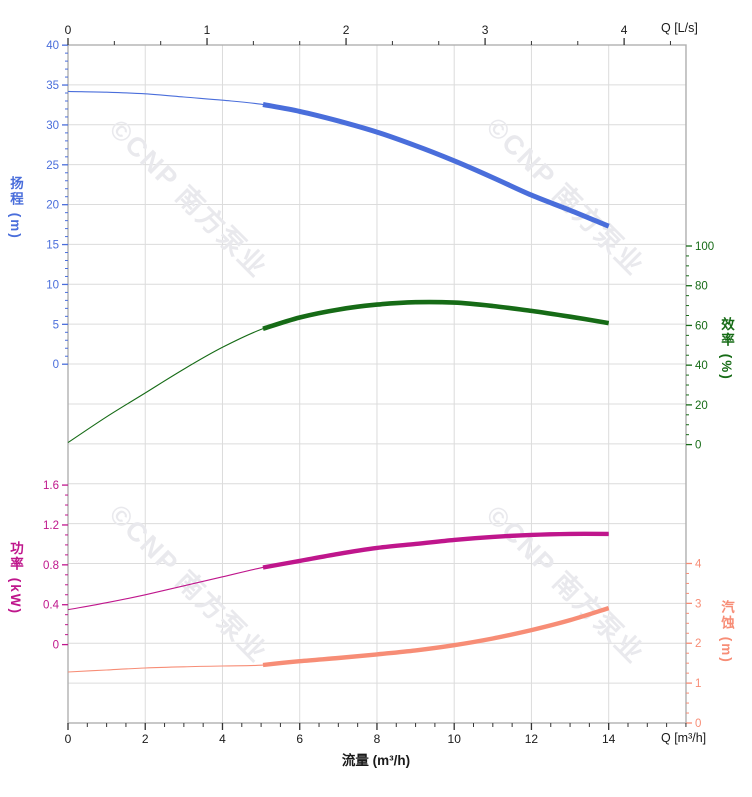  Describe the element at coordinates (338, 372) in the screenshot. I see `efficiency-curve-thin` at that location.